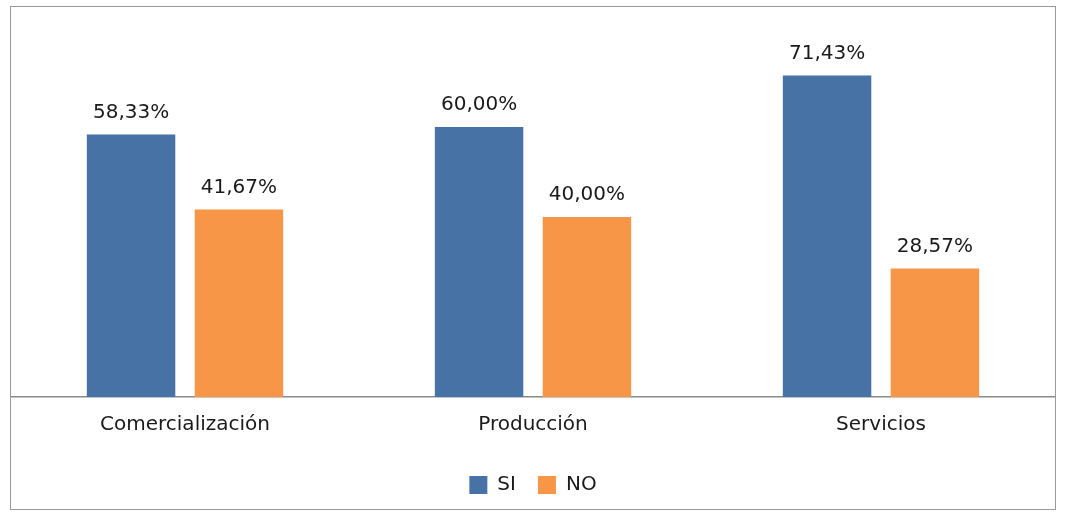  I want to click on x-tick-label: Servicios, so click(881, 423).